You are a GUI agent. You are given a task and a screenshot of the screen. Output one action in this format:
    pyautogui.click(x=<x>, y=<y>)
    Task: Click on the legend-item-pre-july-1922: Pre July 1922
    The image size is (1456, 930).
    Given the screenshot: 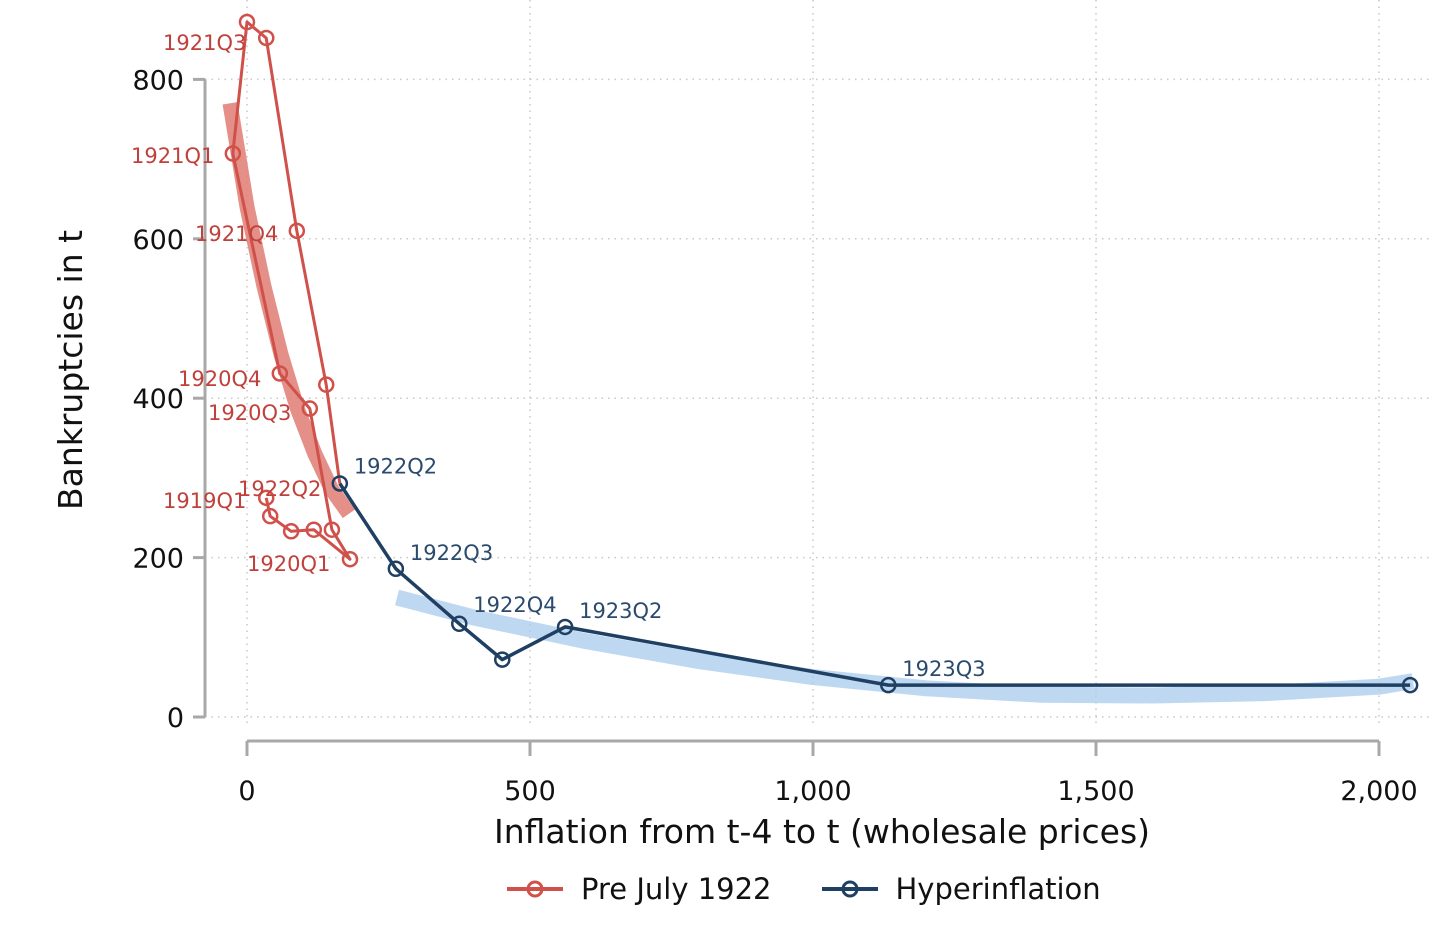 What is the action you would take?
    pyautogui.click(x=638, y=889)
    